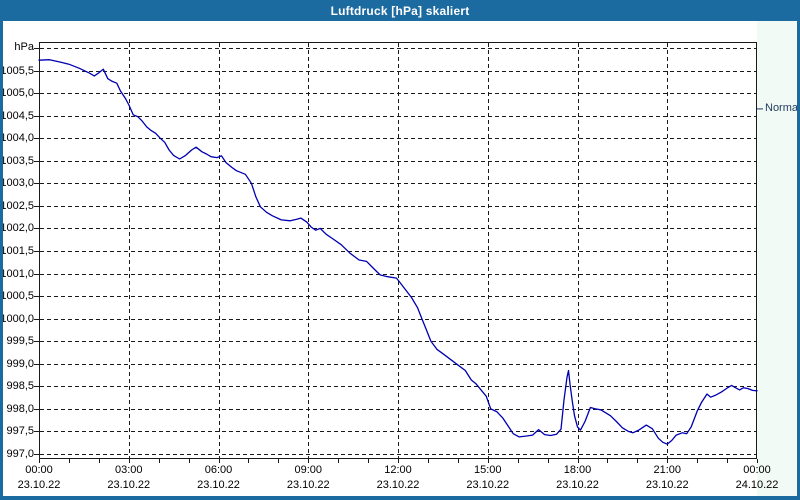  I want to click on normal-label: Normal, so click(782, 107).